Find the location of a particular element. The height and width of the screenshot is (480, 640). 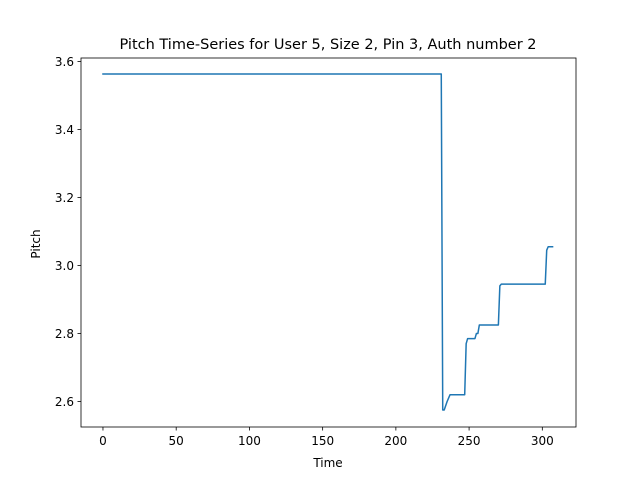

x-tick-label: 200 is located at coordinates (395, 441).